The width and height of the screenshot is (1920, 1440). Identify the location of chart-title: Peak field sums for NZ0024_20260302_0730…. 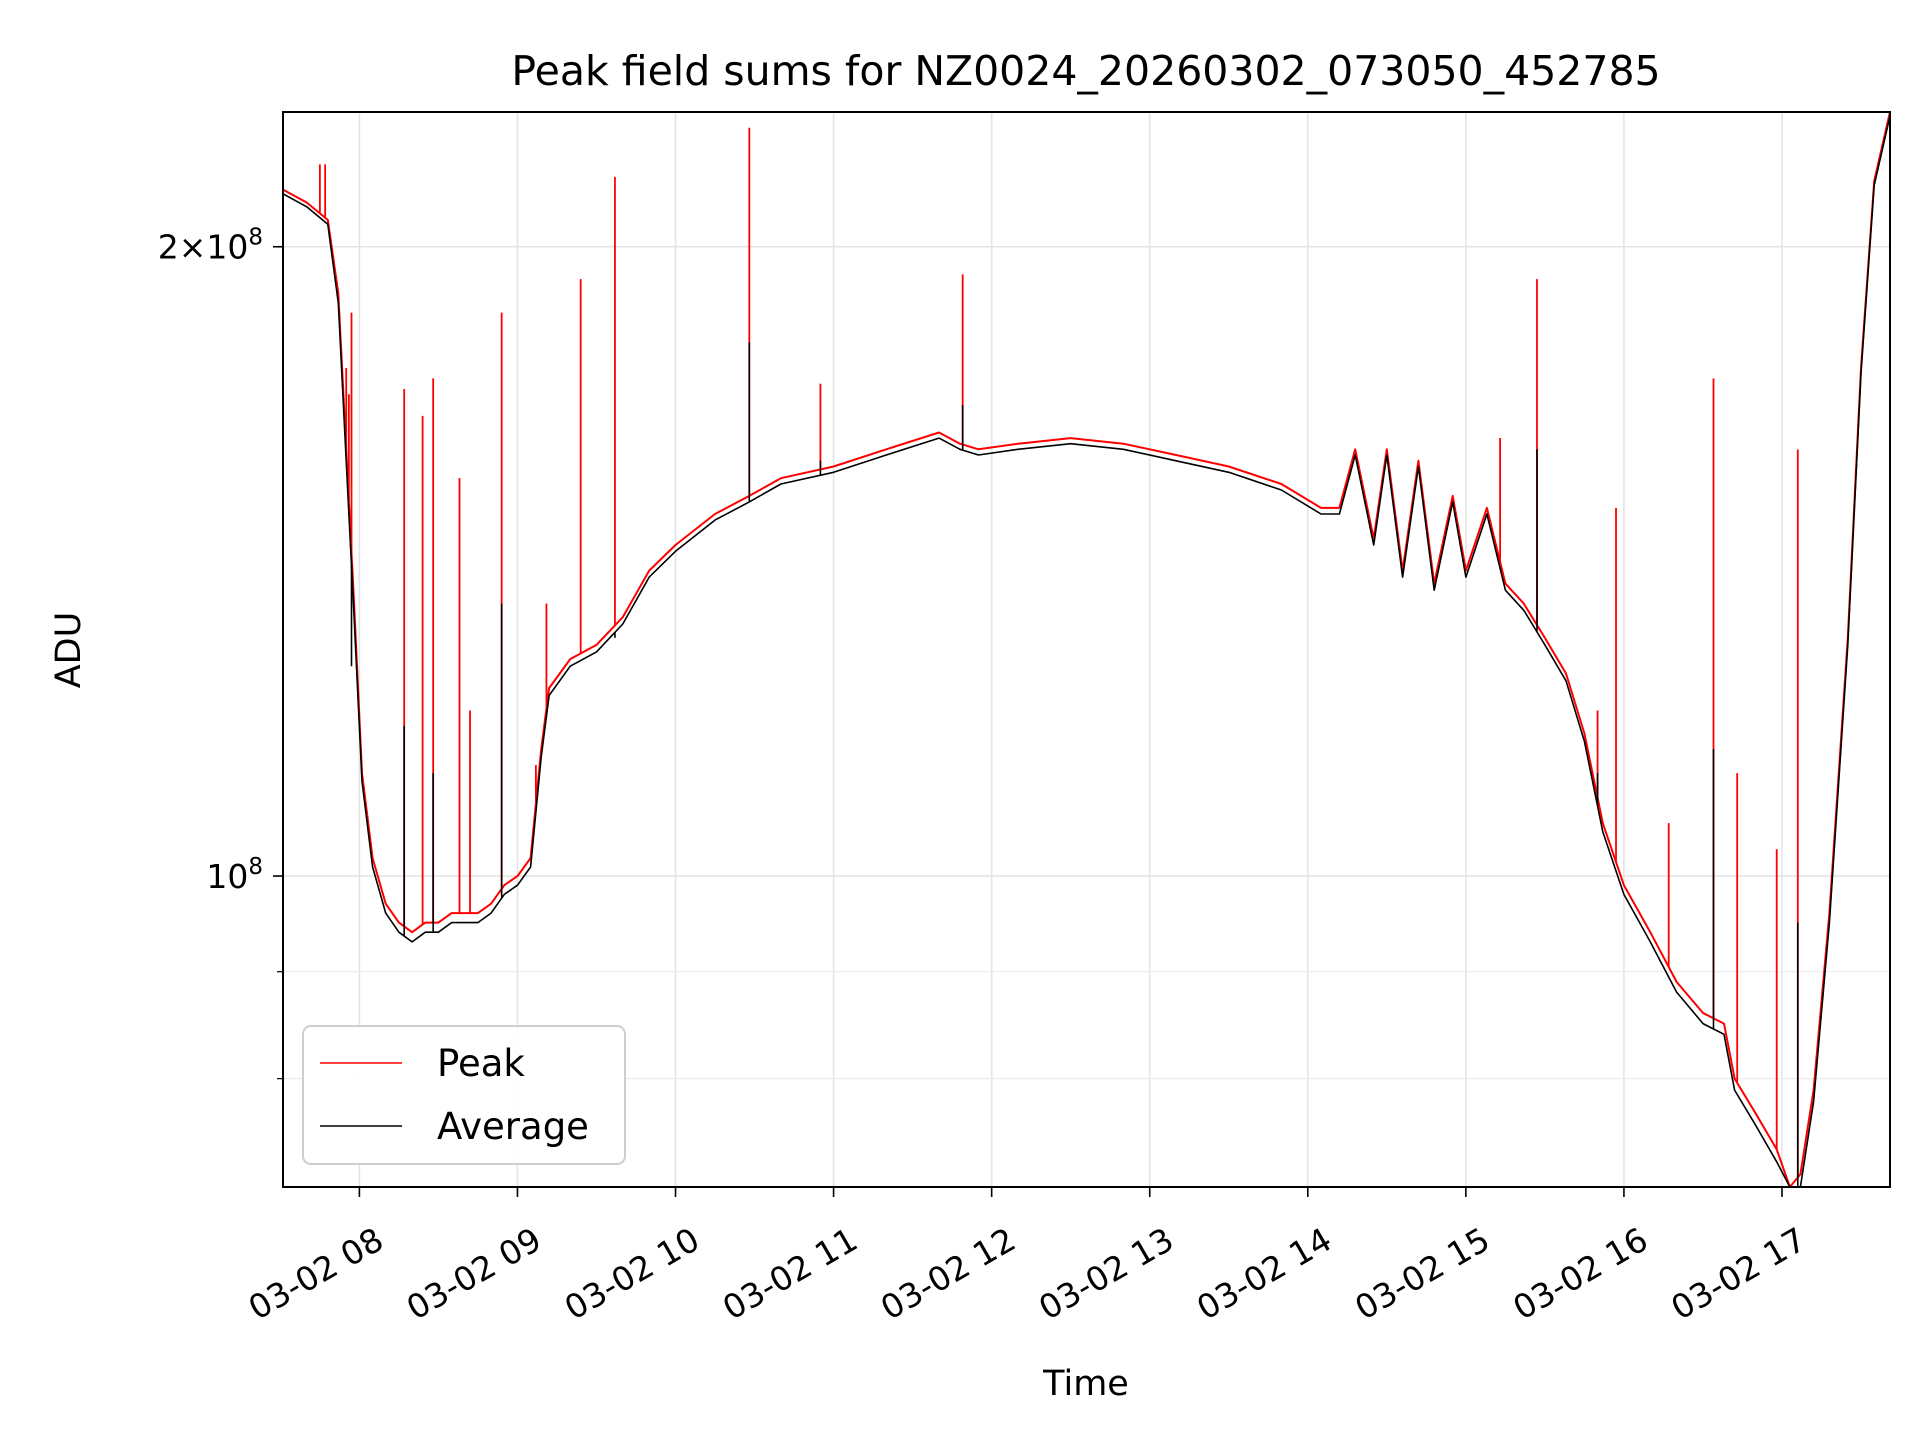
(1085, 71).